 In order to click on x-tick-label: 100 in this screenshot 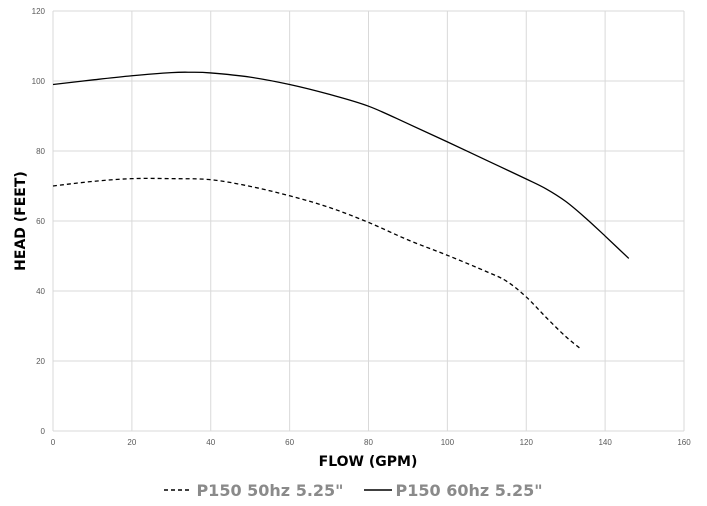, I will do `click(448, 442)`.